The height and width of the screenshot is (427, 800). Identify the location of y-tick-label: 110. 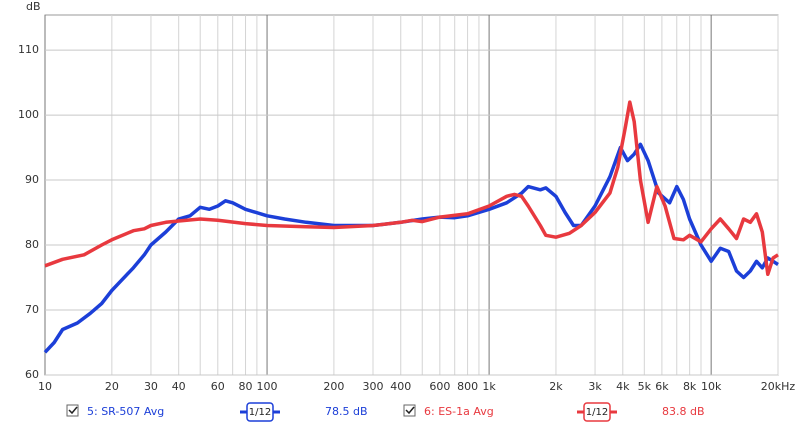
(28, 49).